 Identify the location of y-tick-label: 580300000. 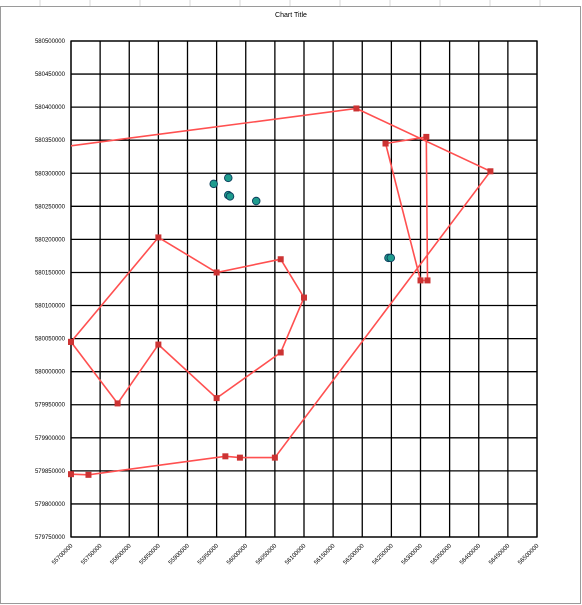
(50, 174).